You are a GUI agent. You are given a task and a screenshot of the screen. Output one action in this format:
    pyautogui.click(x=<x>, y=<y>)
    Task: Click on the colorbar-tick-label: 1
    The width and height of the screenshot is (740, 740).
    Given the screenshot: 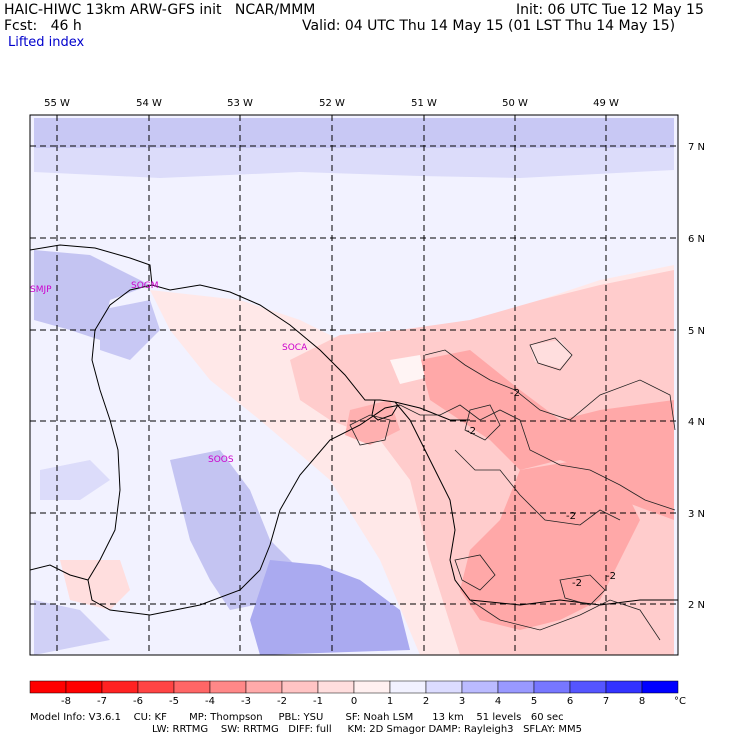 What is the action you would take?
    pyautogui.click(x=390, y=701)
    